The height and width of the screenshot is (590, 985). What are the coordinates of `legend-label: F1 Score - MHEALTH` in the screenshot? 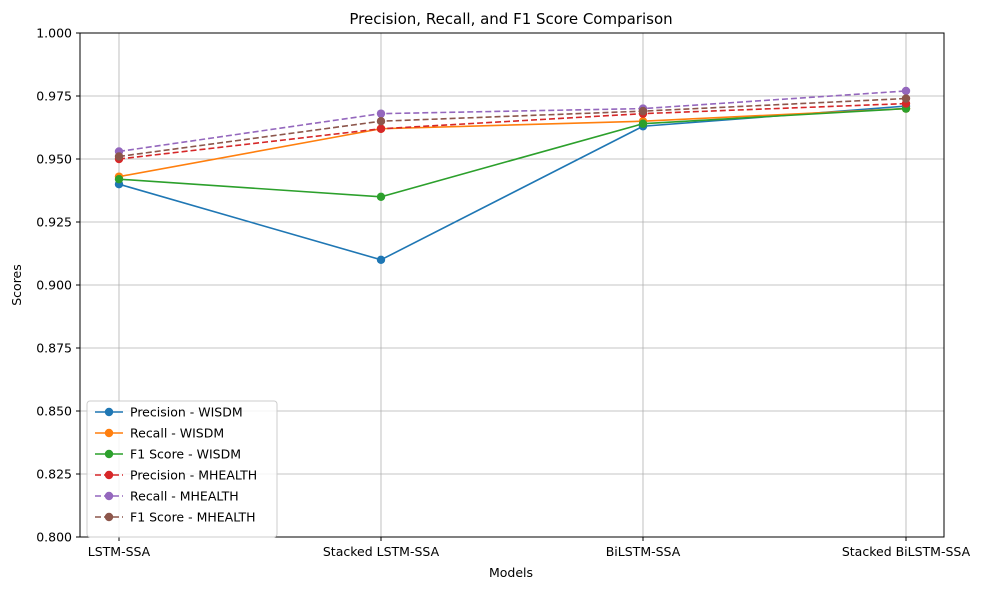 It's located at (193, 517).